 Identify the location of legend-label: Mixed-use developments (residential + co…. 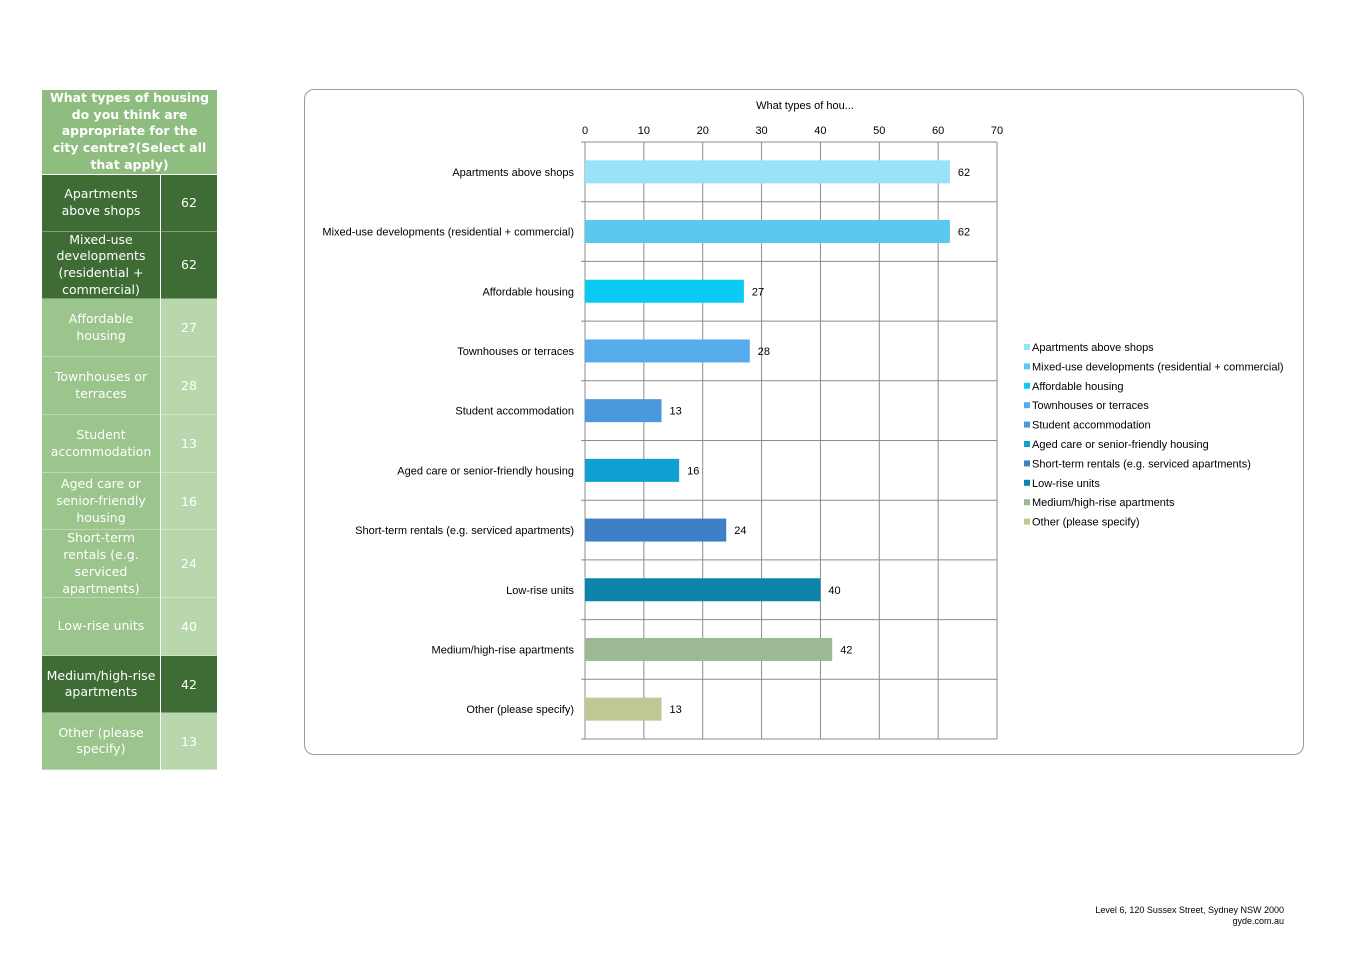
(1158, 367).